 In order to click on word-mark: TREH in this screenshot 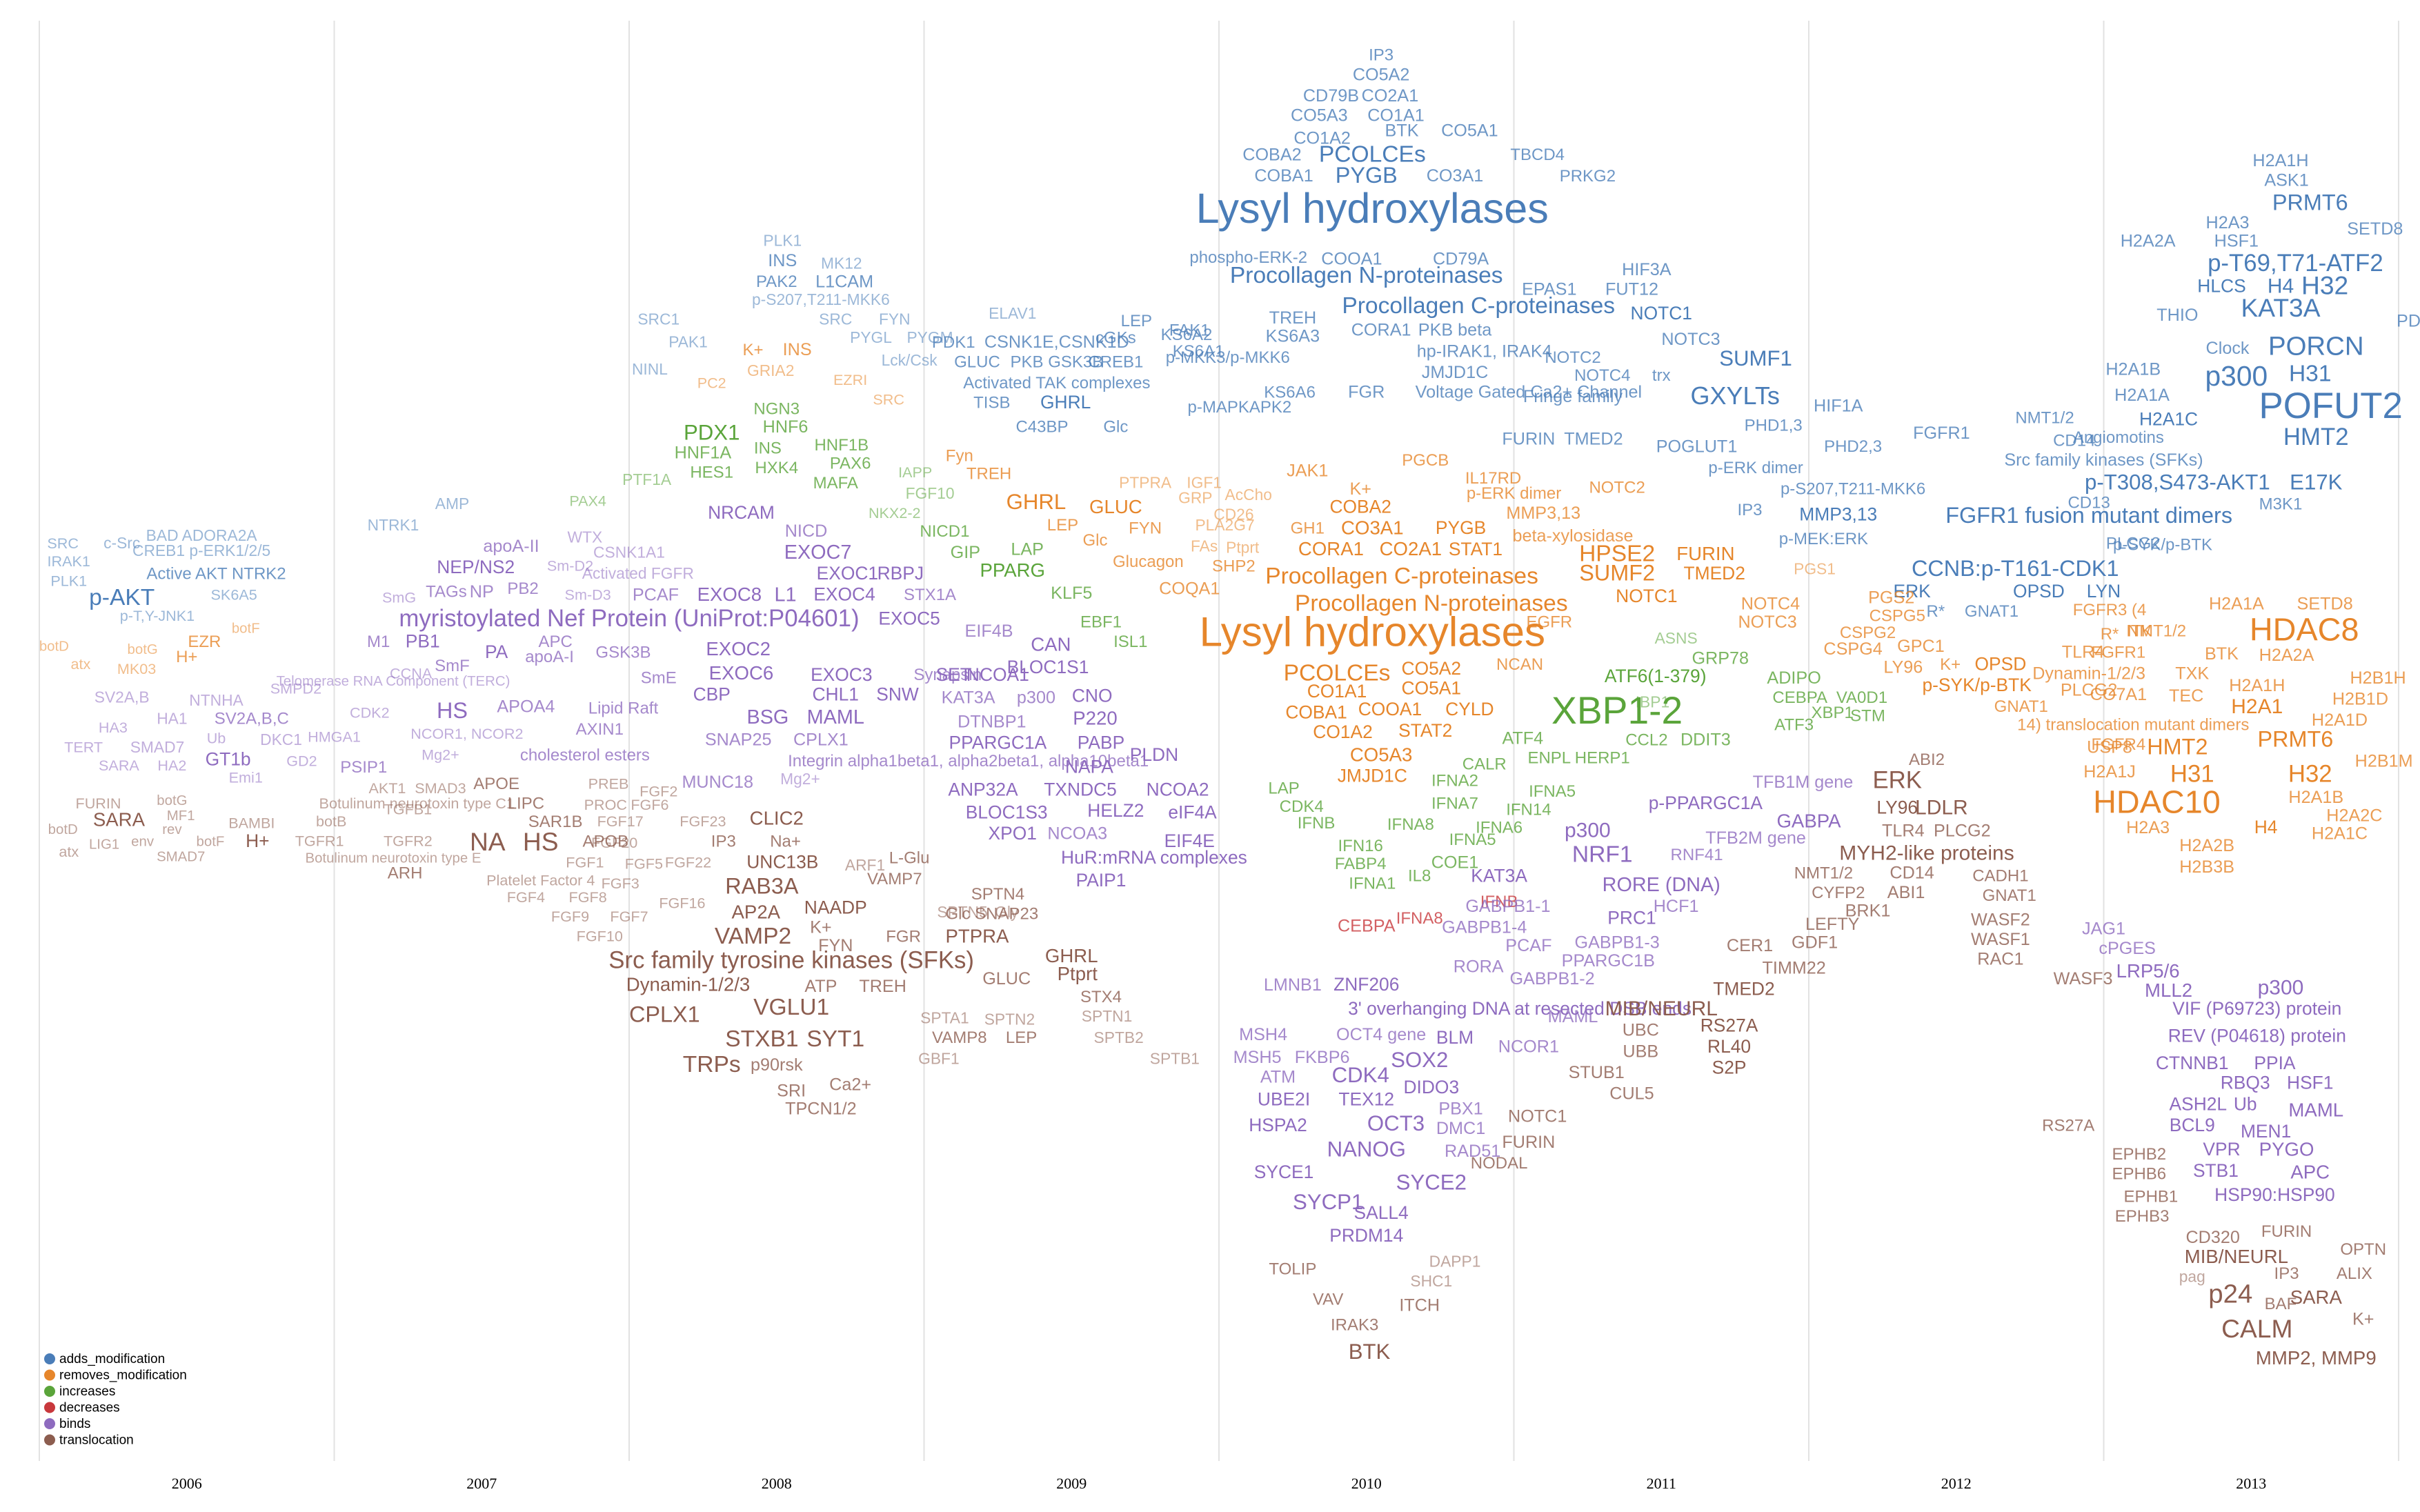, I will do `click(988, 474)`.